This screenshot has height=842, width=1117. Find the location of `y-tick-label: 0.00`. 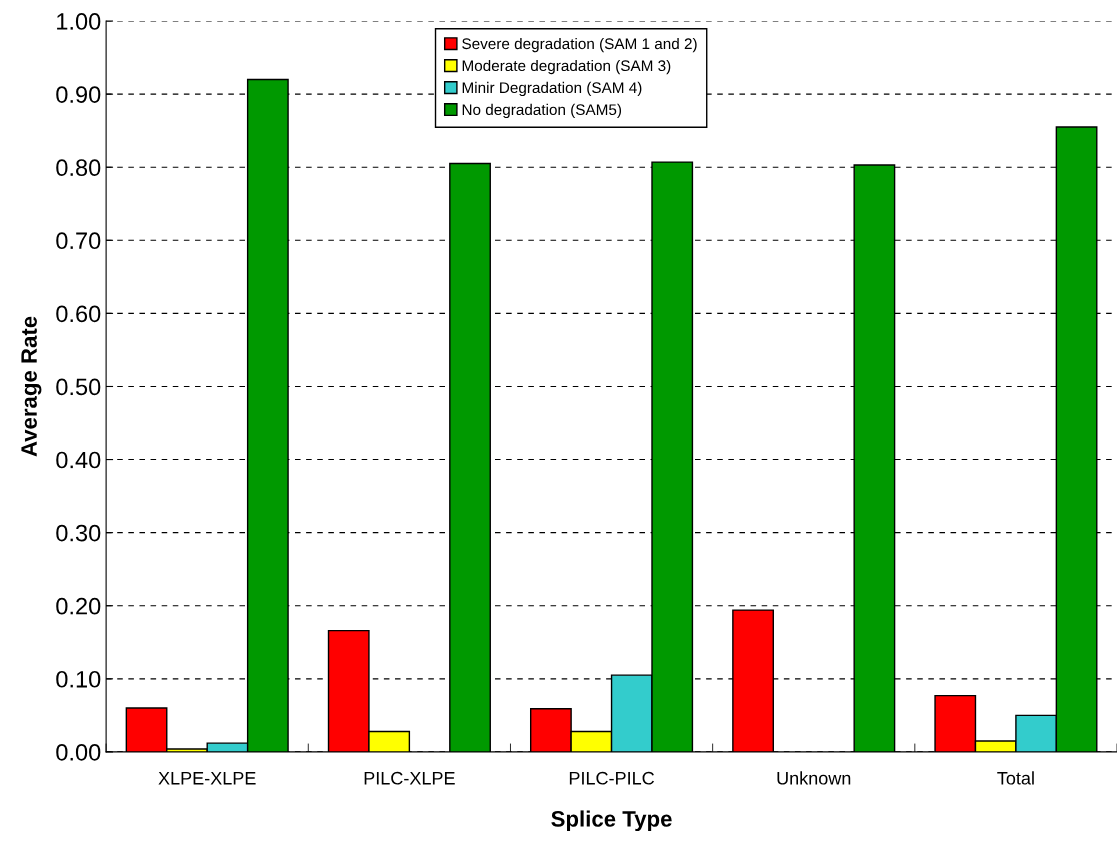

y-tick-label: 0.00 is located at coordinates (78, 752).